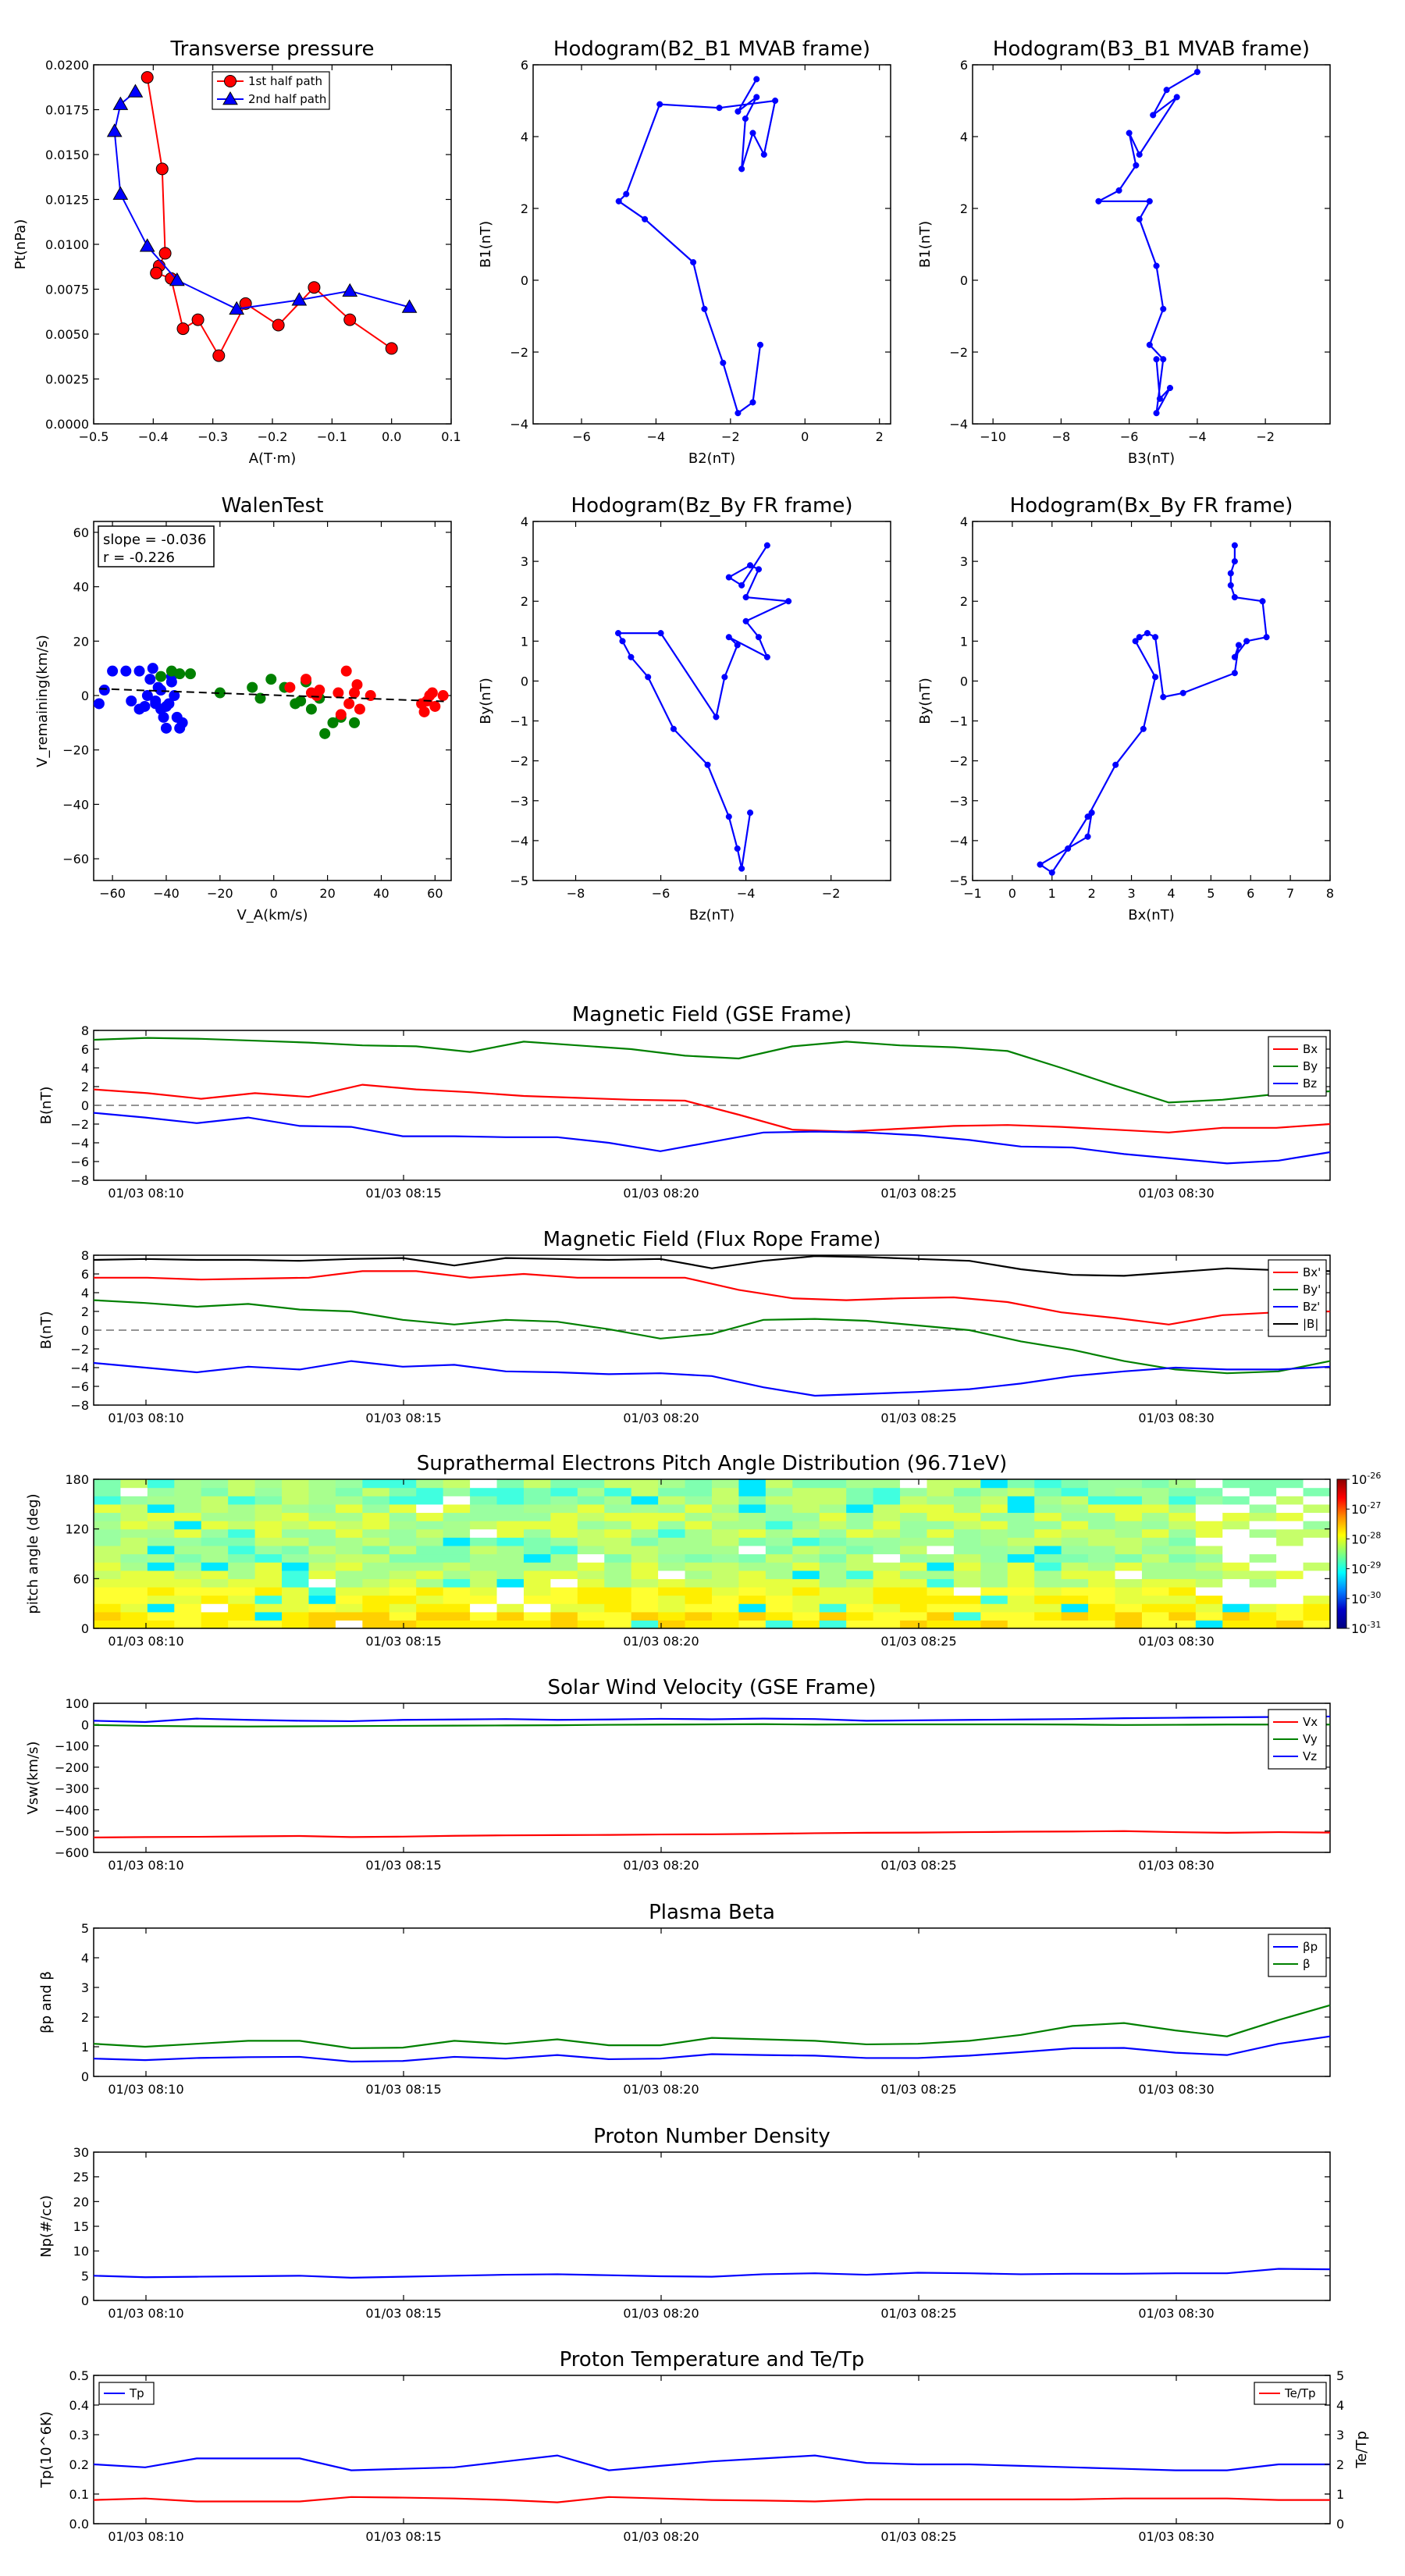 The width and height of the screenshot is (1405, 2576). What do you see at coordinates (1151, 459) in the screenshot?
I see `h2-xlabel: B3(nT)` at bounding box center [1151, 459].